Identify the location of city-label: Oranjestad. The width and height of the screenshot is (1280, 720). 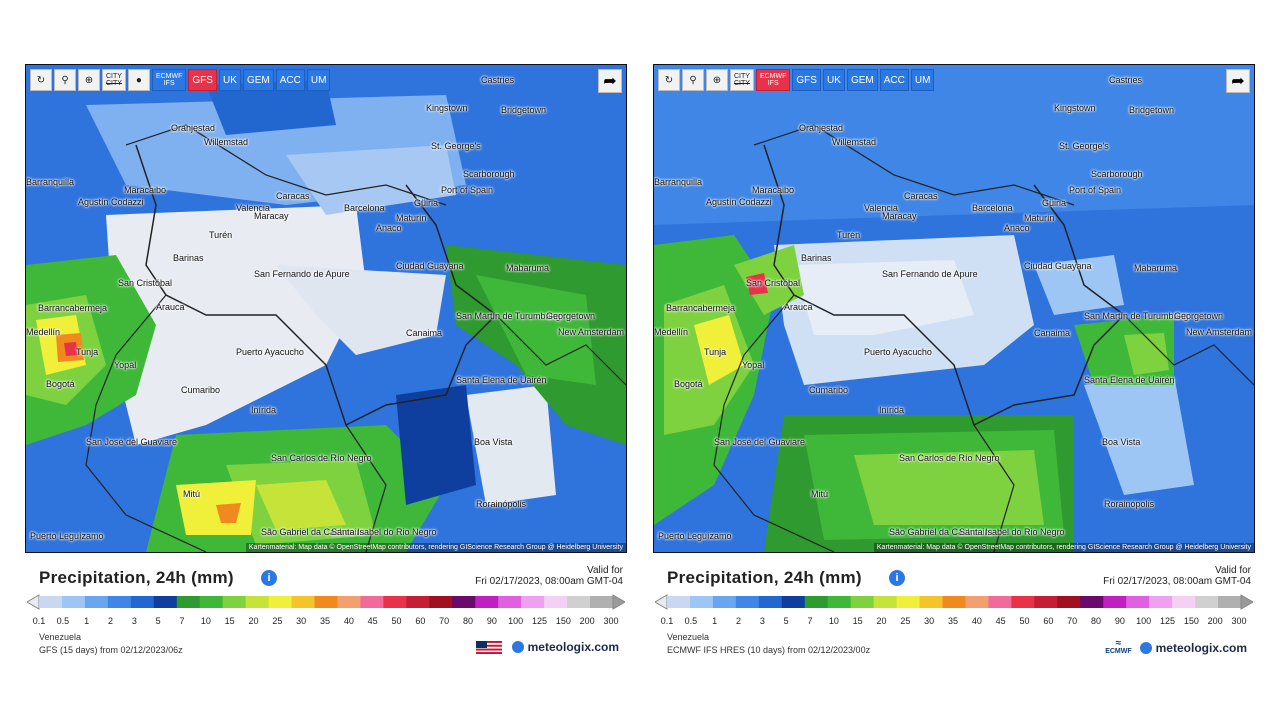
(821, 128).